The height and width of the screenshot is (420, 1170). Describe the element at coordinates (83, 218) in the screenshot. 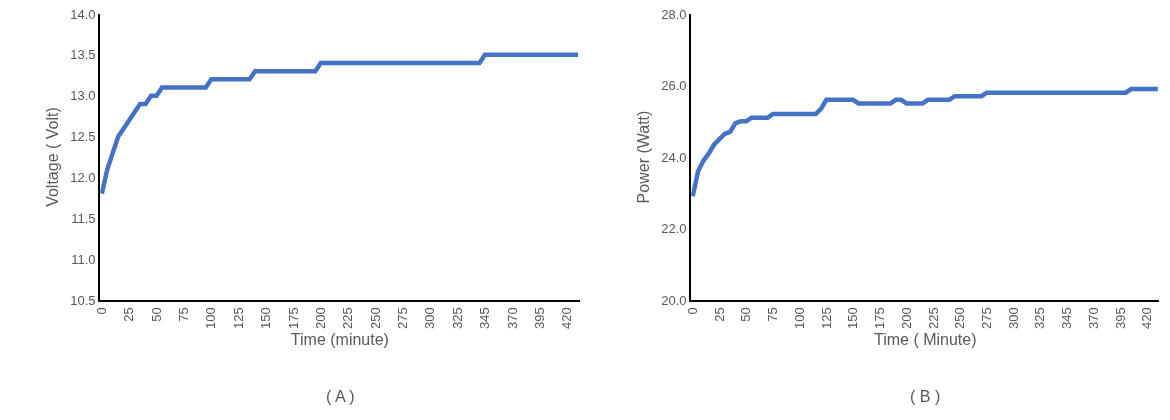

I see `y-tick-label: 11.5` at that location.